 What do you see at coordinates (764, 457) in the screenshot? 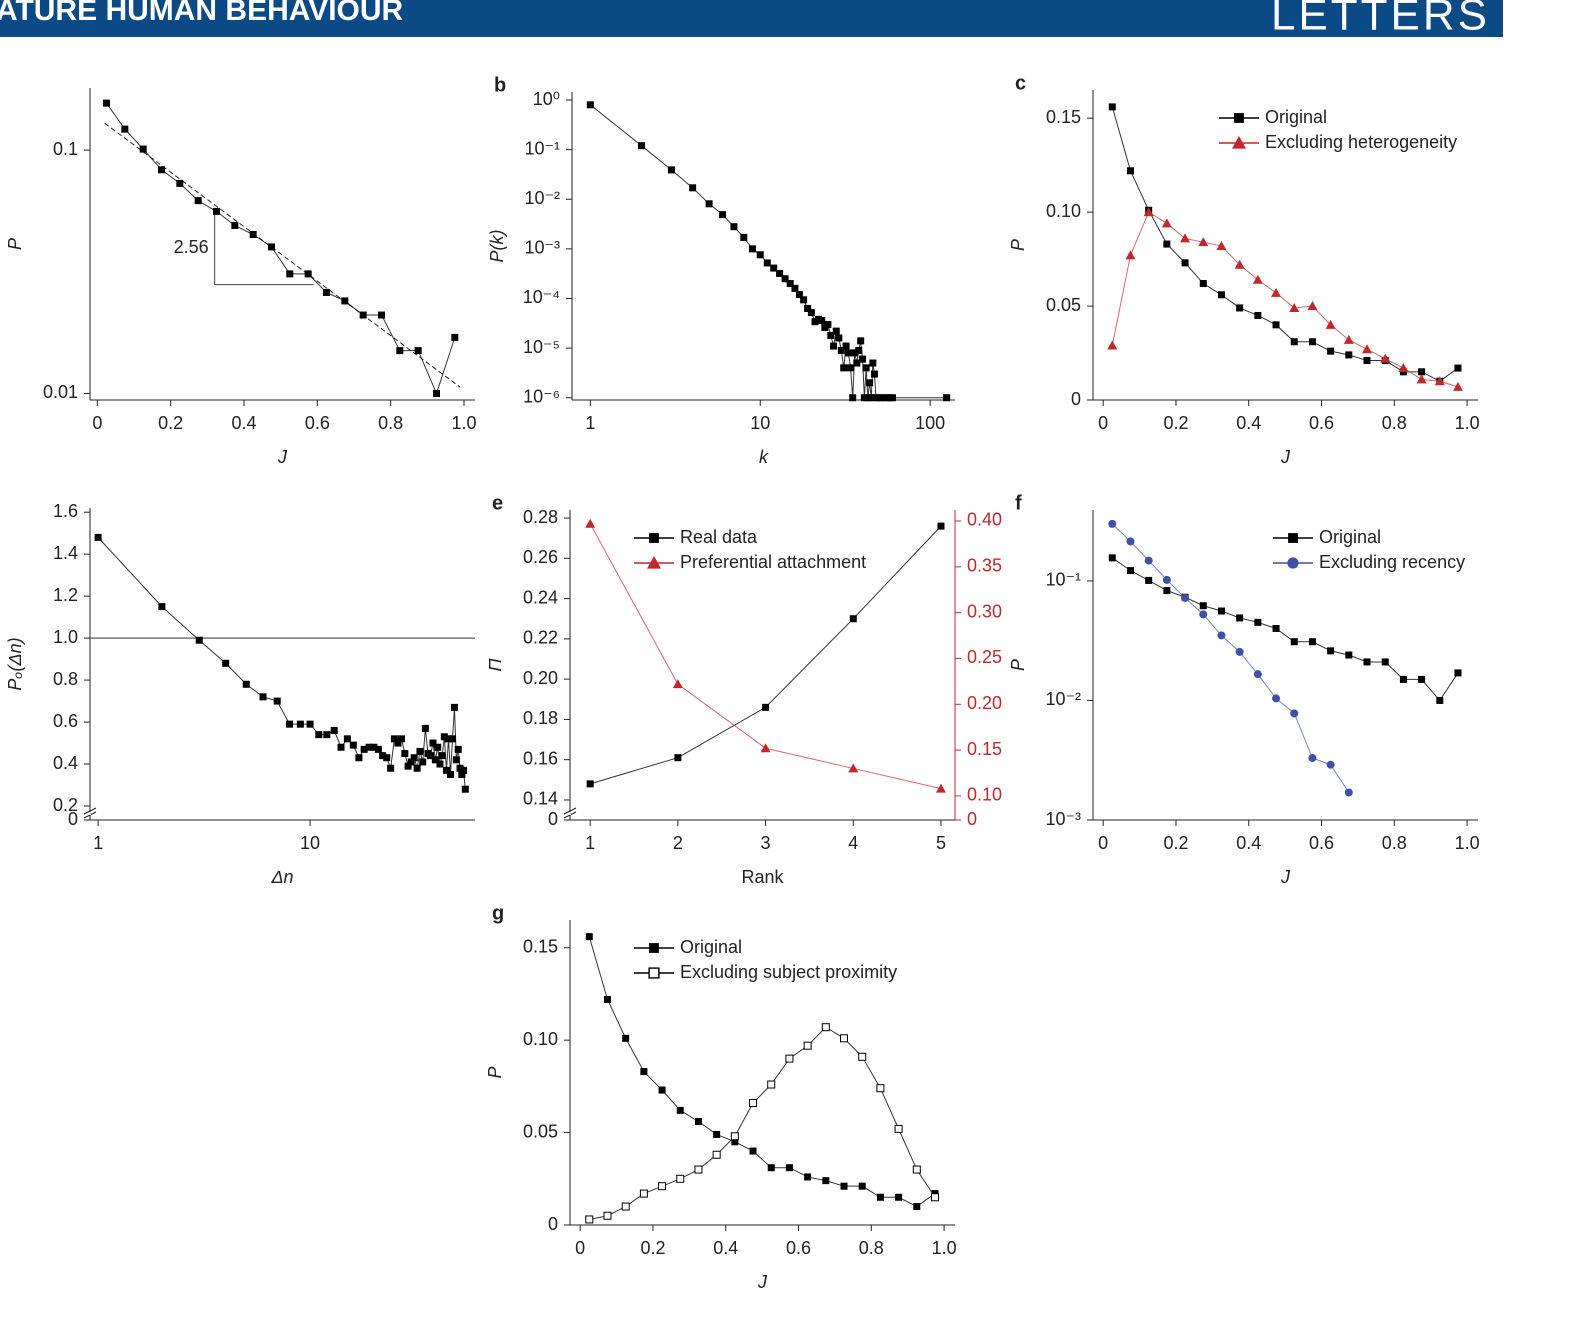
I see `x-axis-label: k` at bounding box center [764, 457].